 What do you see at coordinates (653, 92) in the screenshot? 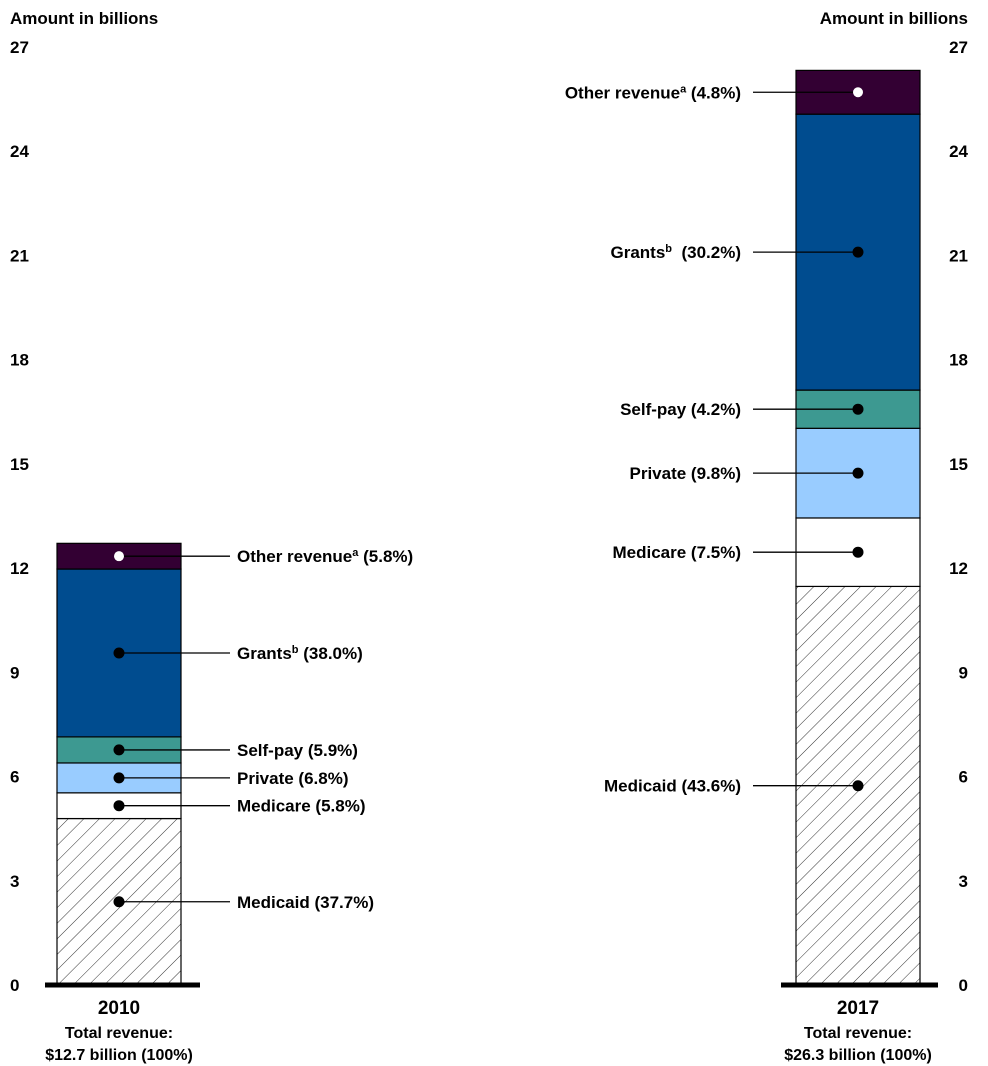
I see `segment-label-other-revenue: Other revenuea (4.8%)` at bounding box center [653, 92].